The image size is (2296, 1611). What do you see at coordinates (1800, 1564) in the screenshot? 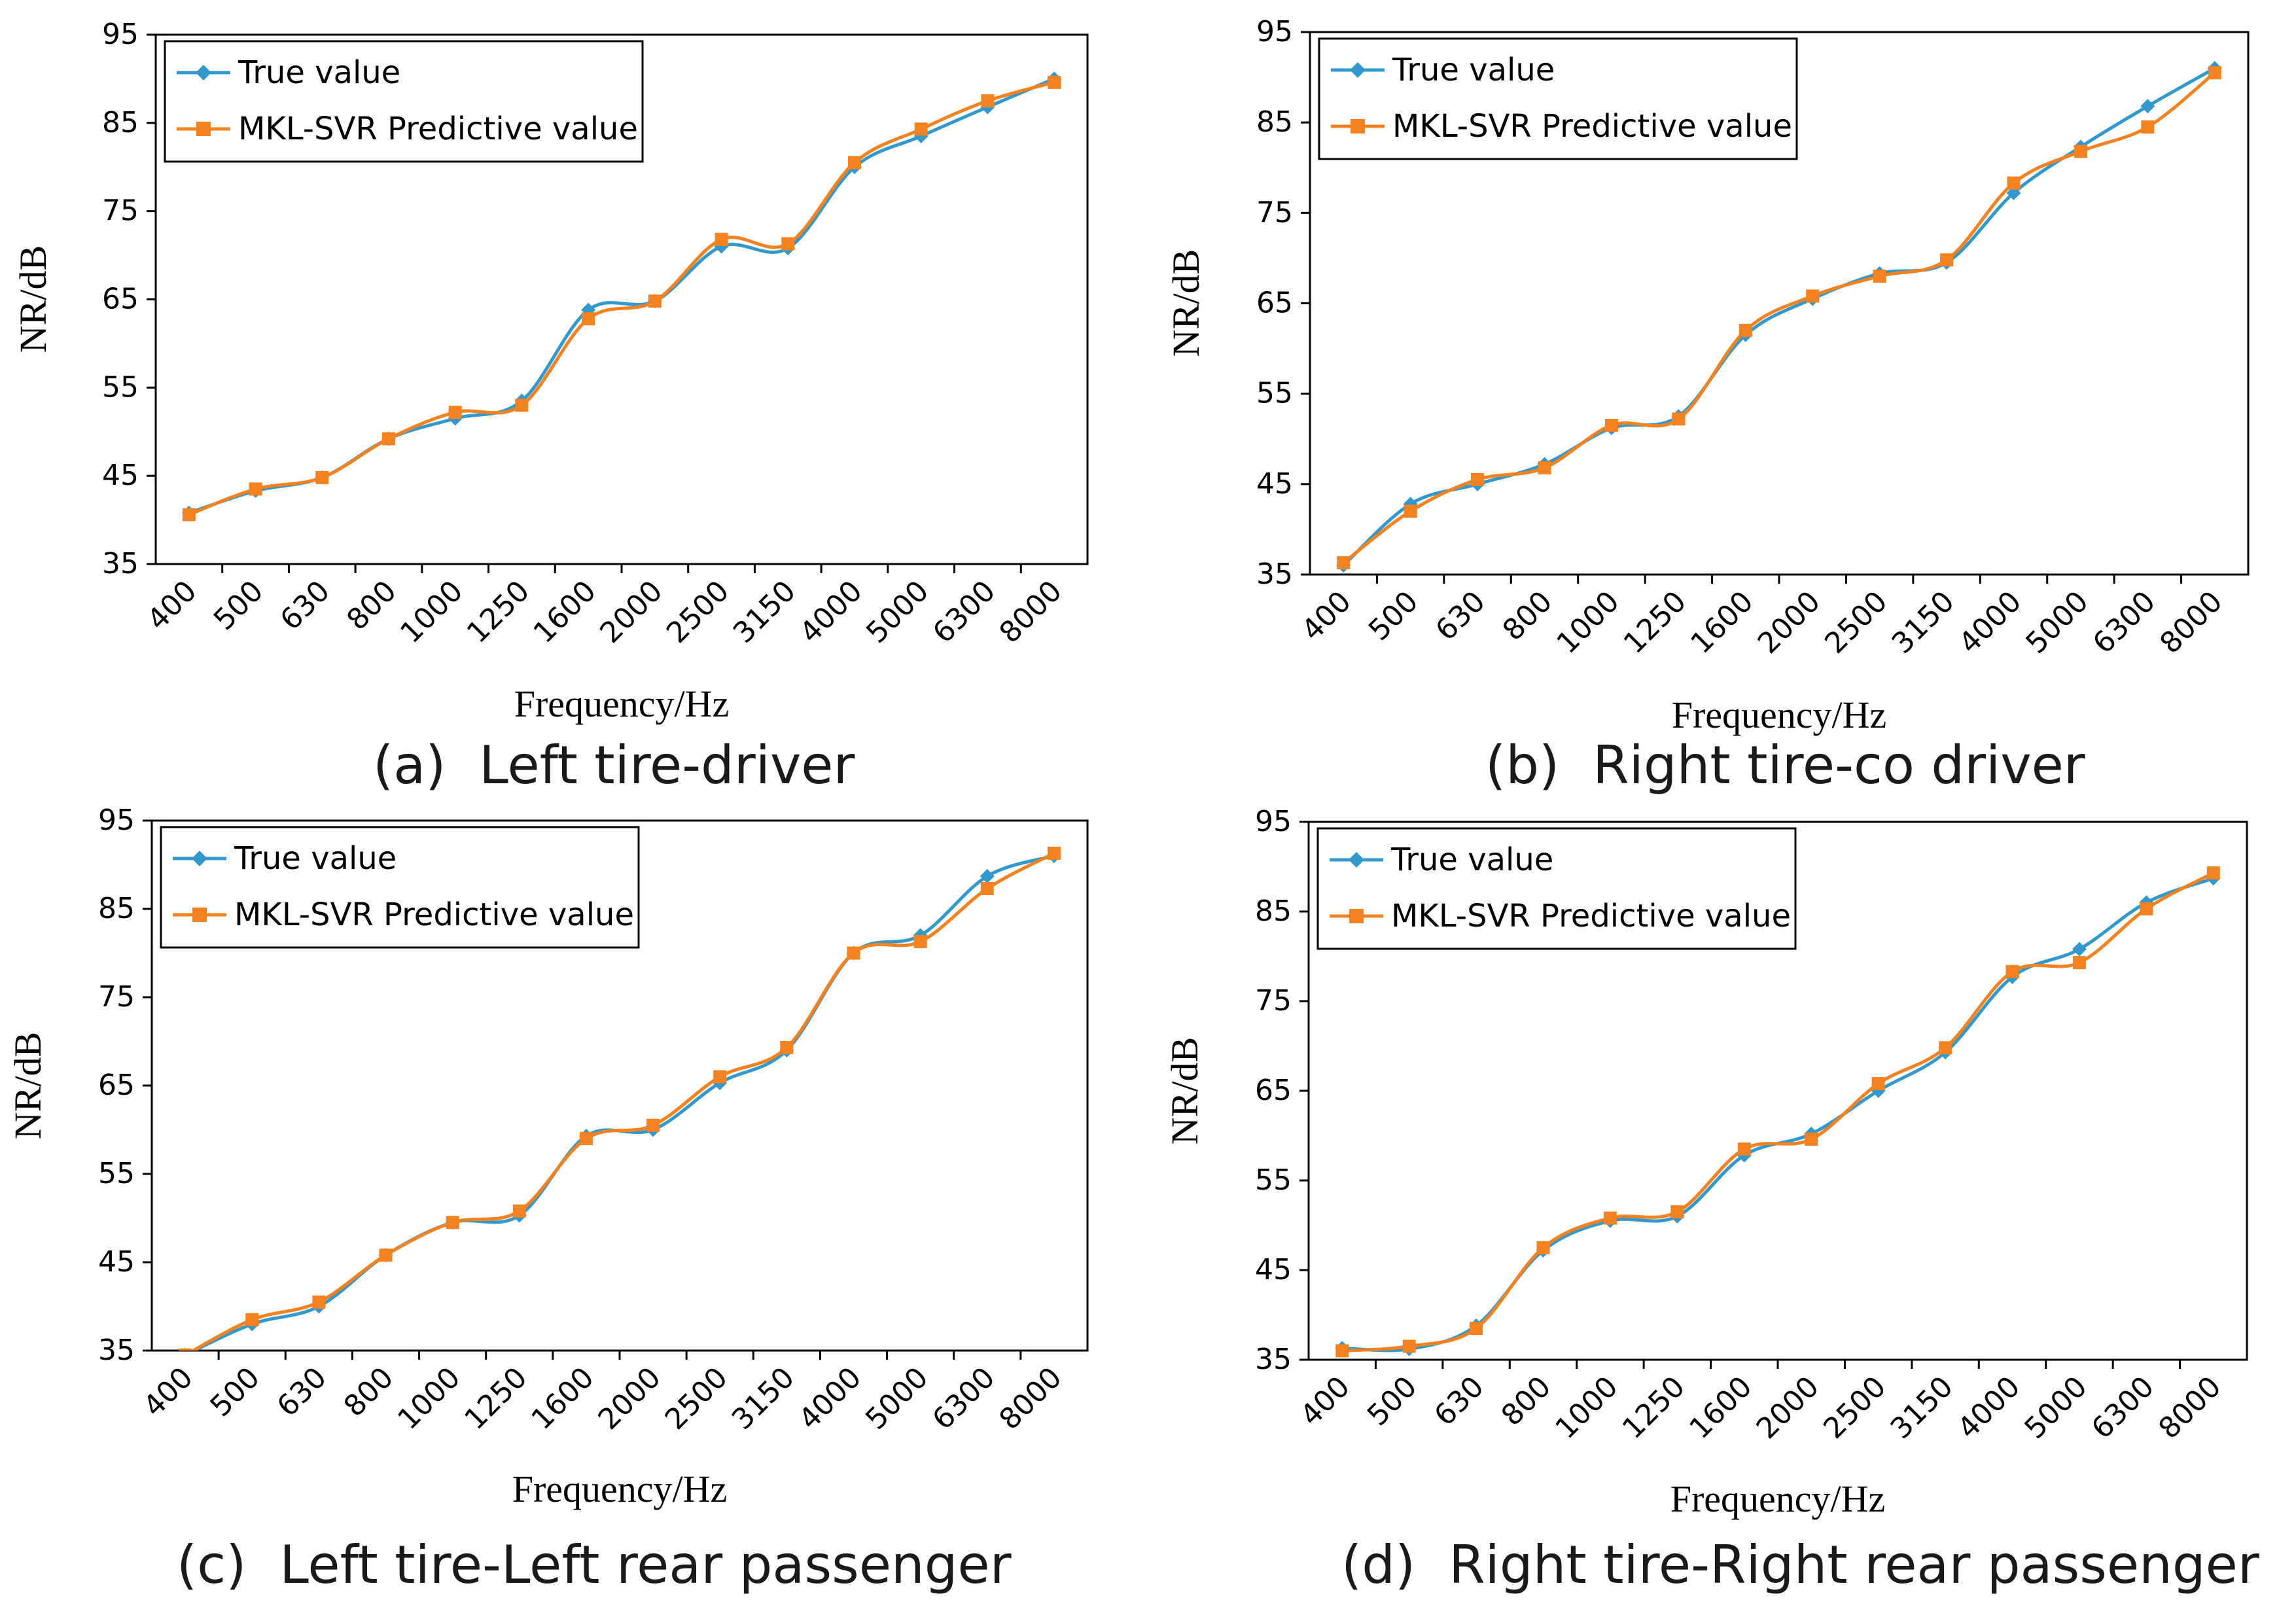
I see `caption-d: (d) Right tire-Right rear passenger` at bounding box center [1800, 1564].